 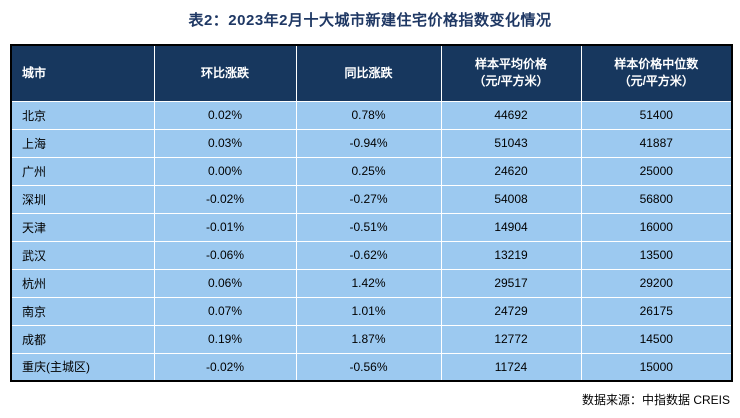 I want to click on col-header-median-price-line1: 样本价格中位数, so click(x=656, y=63).